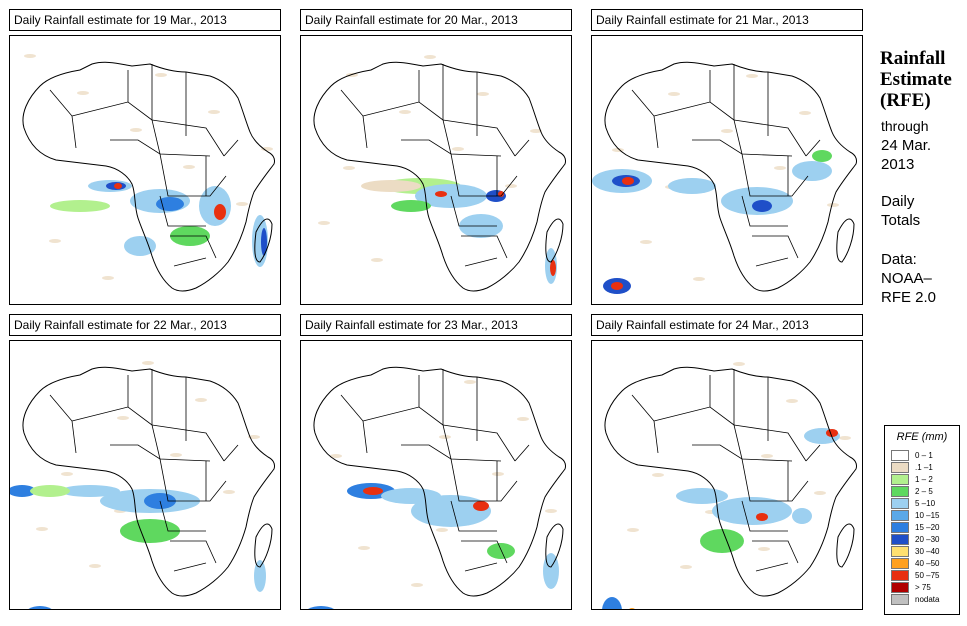 The height and width of the screenshot is (626, 967). Describe the element at coordinates (927, 563) in the screenshot. I see `legend-label: 40 –50` at that location.